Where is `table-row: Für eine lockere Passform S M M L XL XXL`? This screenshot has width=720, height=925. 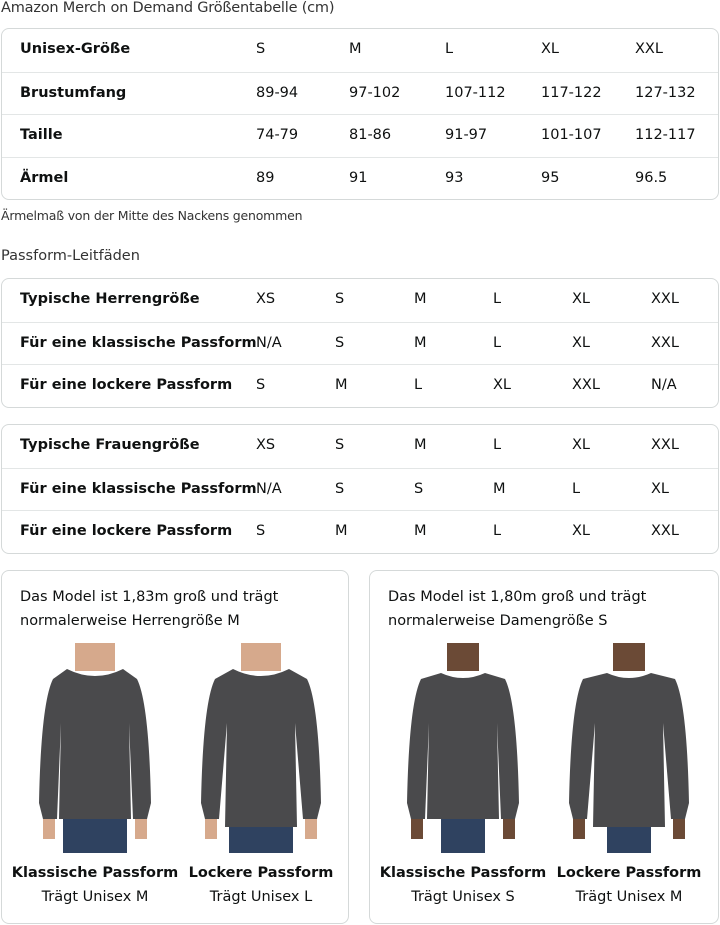 table-row: Für eine lockere Passform S M M L XL XXL is located at coordinates (360, 531).